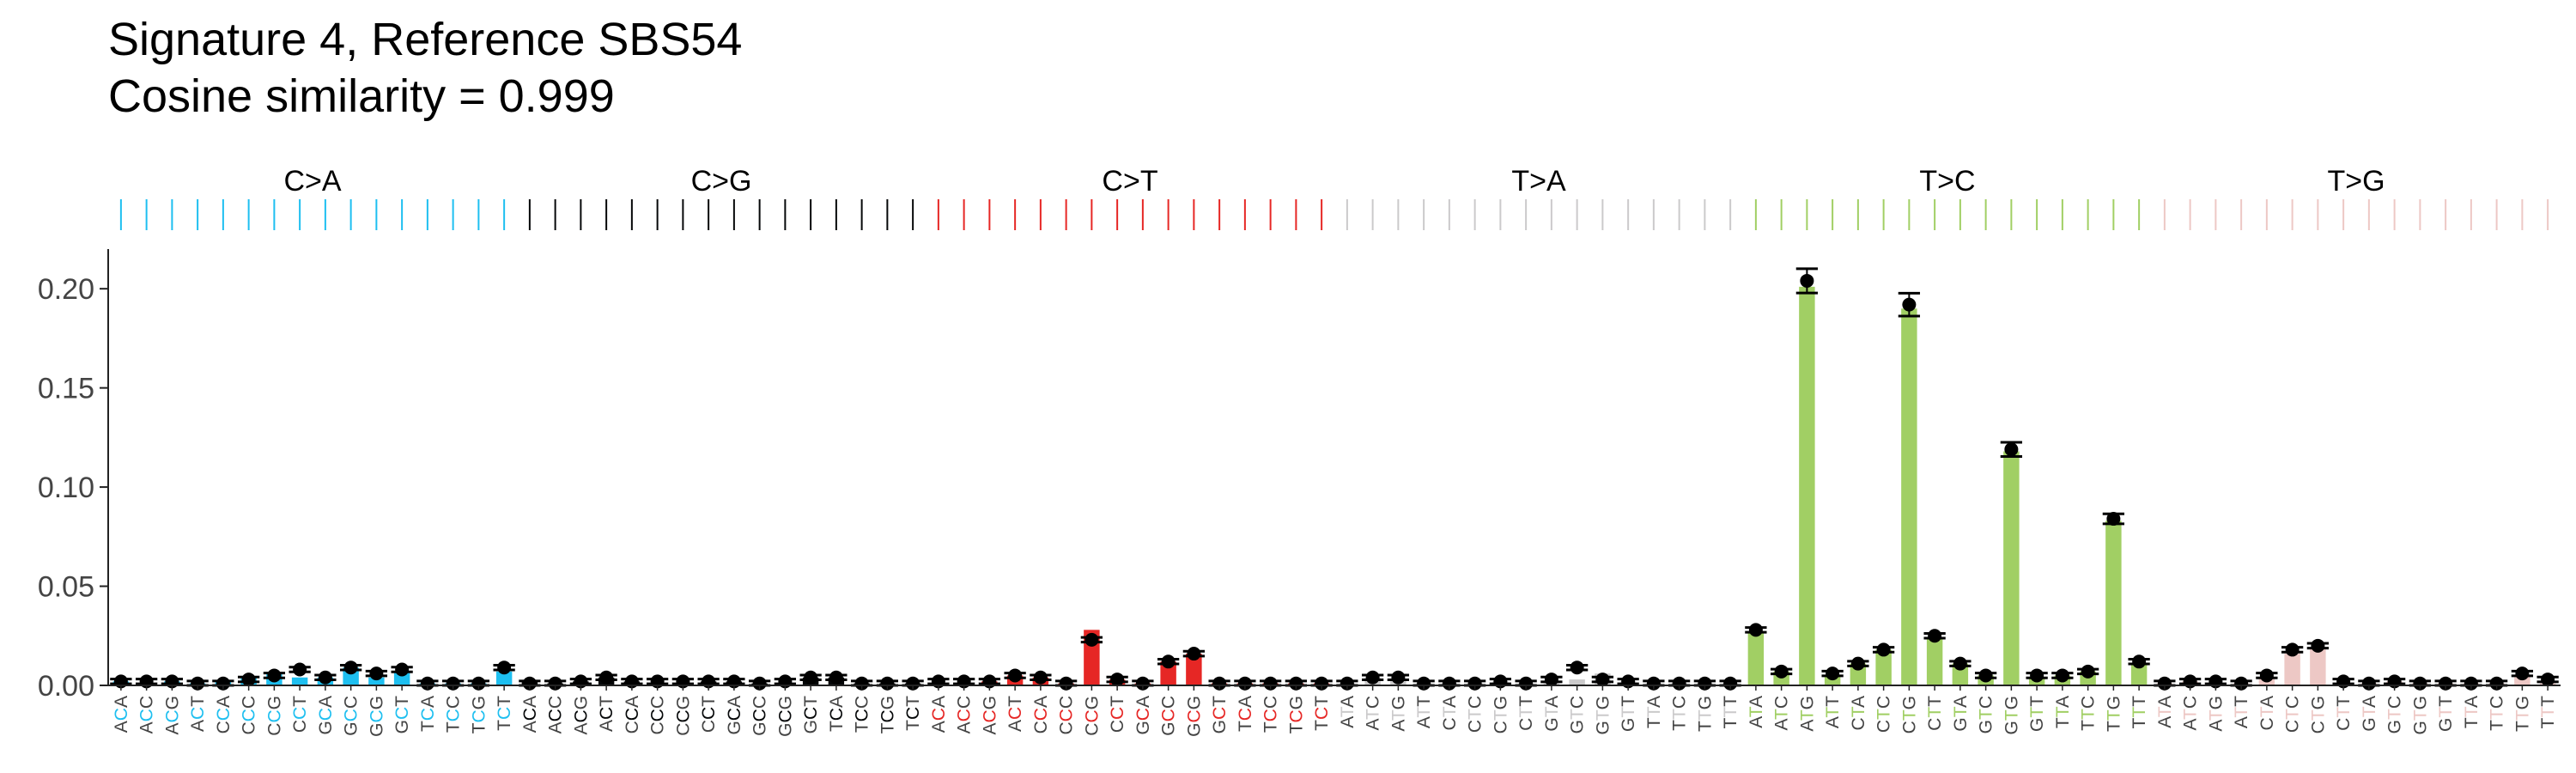  What do you see at coordinates (1246, 714) in the screenshot?
I see `x-tick-label: TCA` at bounding box center [1246, 714].